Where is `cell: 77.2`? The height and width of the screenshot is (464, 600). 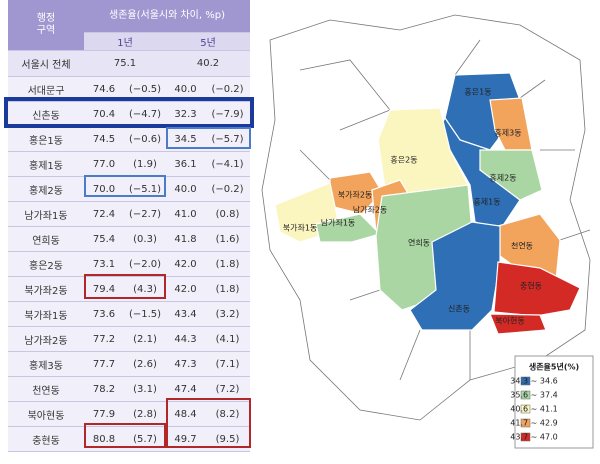
cell: 77.2 is located at coordinates (104, 339).